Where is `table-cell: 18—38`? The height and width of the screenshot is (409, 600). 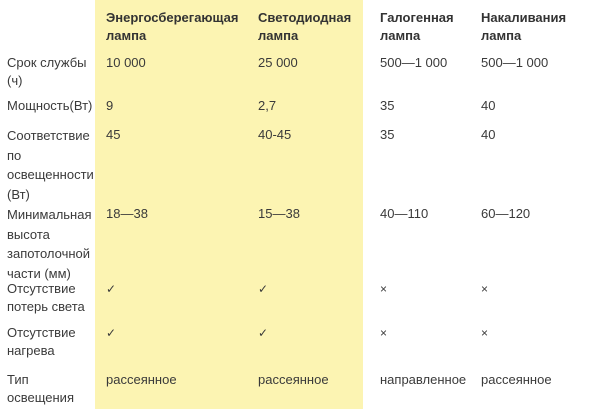 table-cell: 18—38 is located at coordinates (127, 213).